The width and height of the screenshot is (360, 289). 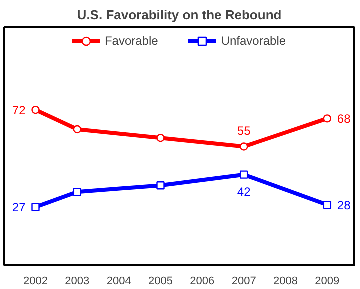 What do you see at coordinates (19, 111) in the screenshot?
I see `data-label: 72` at bounding box center [19, 111].